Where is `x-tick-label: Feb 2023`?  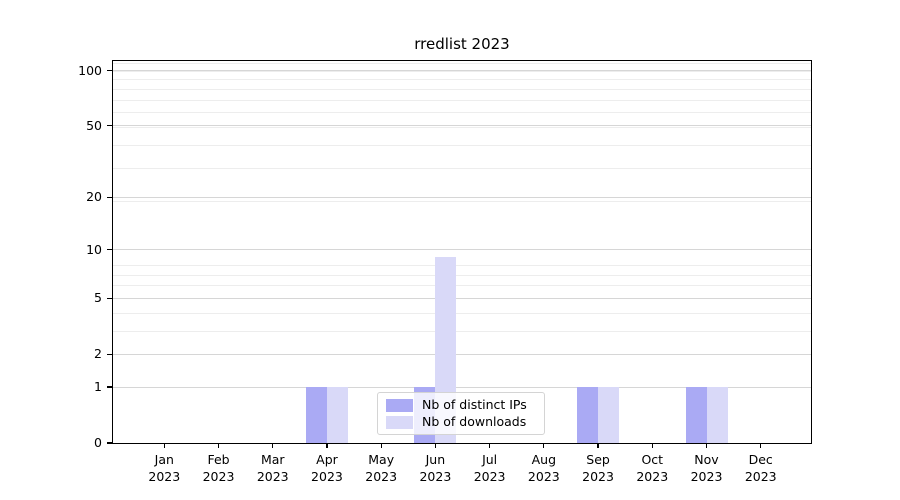
x-tick-label: Feb 2023 is located at coordinates (218, 468).